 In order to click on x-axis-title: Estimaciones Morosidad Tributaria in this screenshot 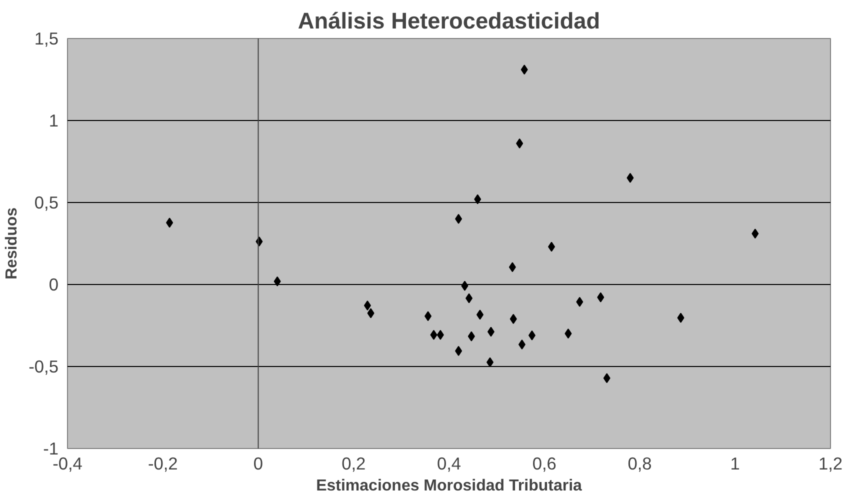, I will do `click(449, 486)`.